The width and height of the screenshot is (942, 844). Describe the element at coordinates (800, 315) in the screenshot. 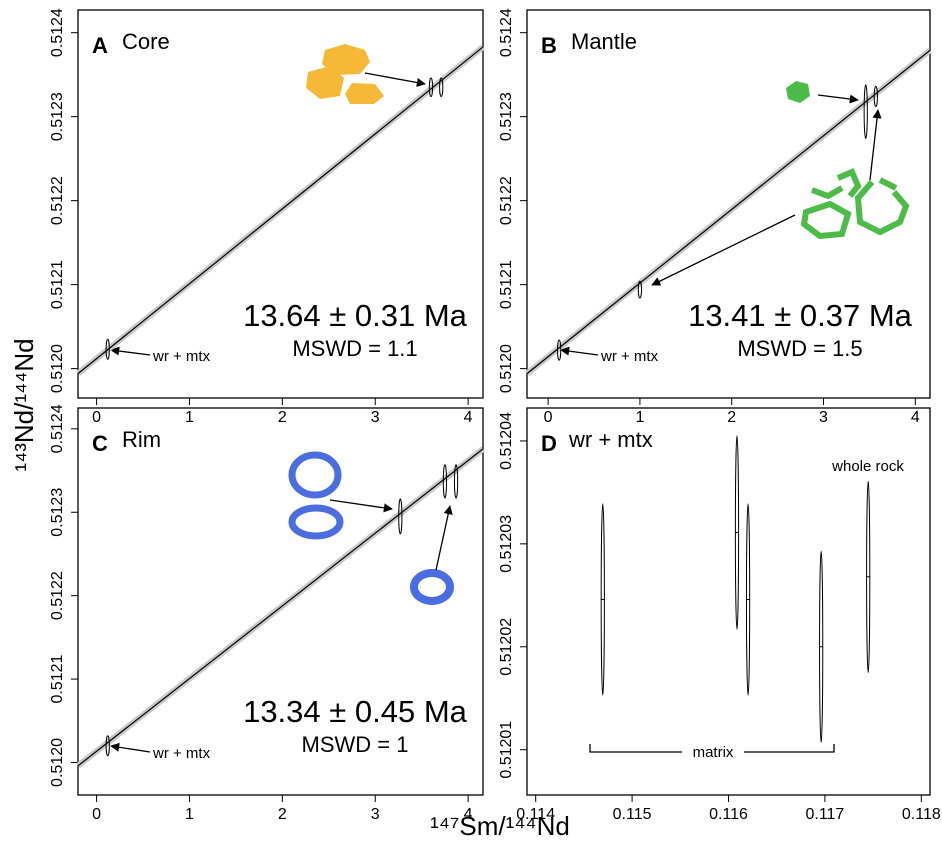

I see `age: 13.41 ± 0.37 Ma` at that location.